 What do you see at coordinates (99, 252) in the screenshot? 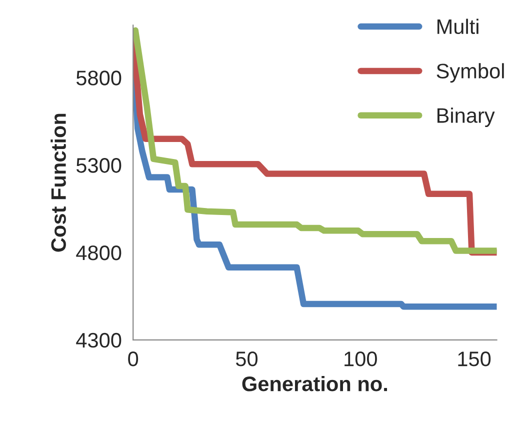
I see `y-tick-label: 4800` at bounding box center [99, 252].